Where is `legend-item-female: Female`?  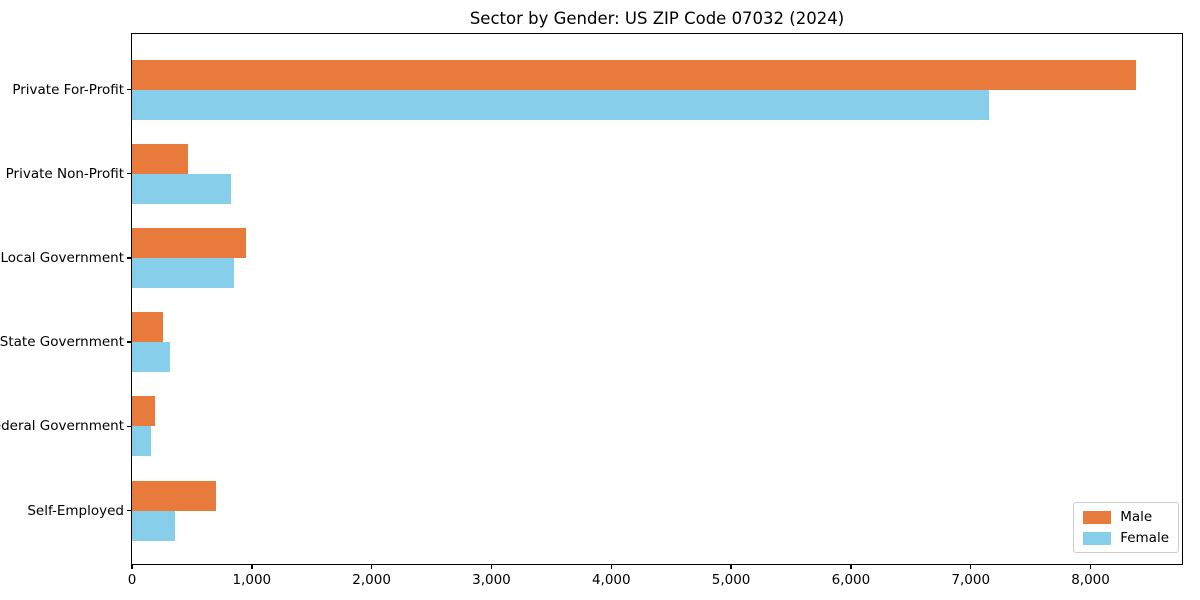
legend-item-female: Female is located at coordinates (1126, 538).